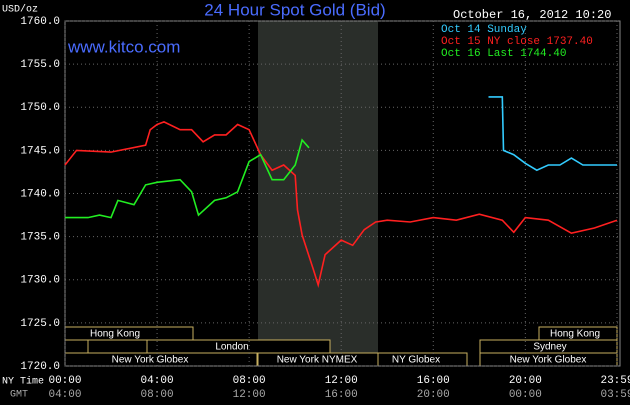  I want to click on x2-tick-label: 04:00, so click(64, 394).